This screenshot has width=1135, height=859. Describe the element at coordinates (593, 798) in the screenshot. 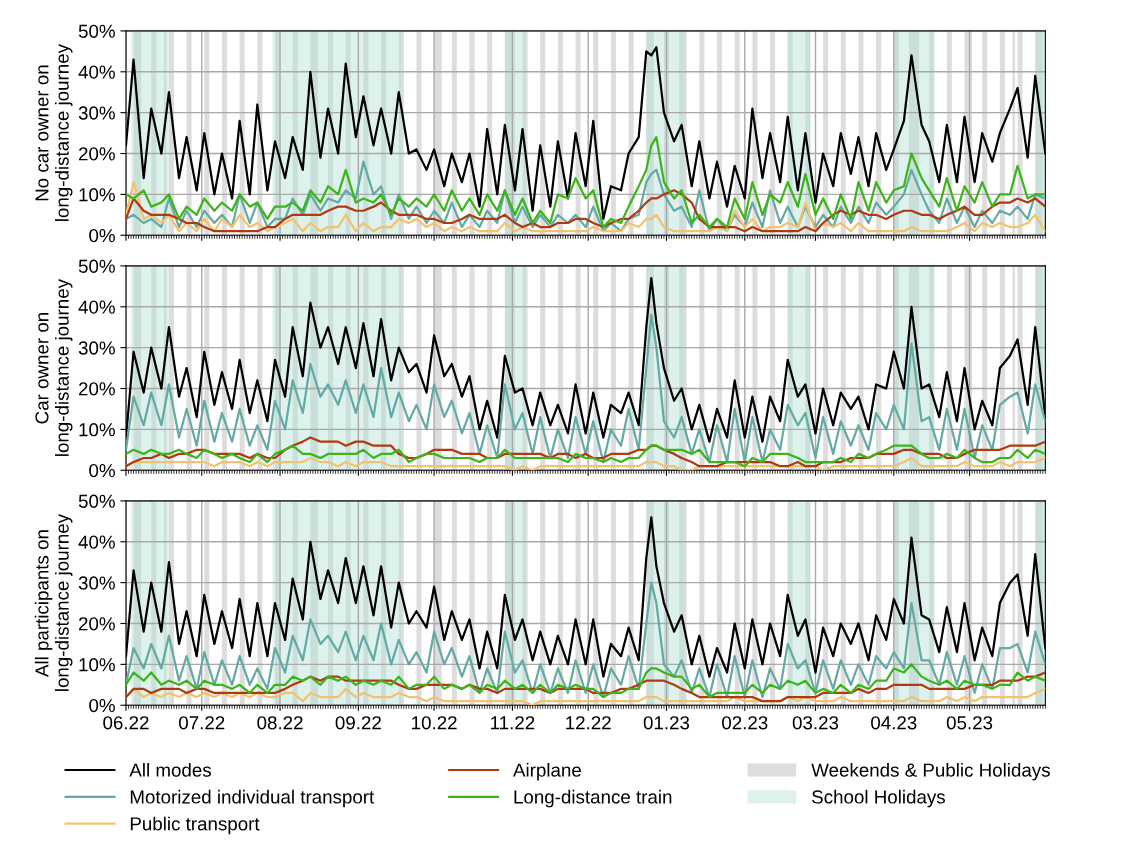

I see `legend-label: Long-distance train` at that location.